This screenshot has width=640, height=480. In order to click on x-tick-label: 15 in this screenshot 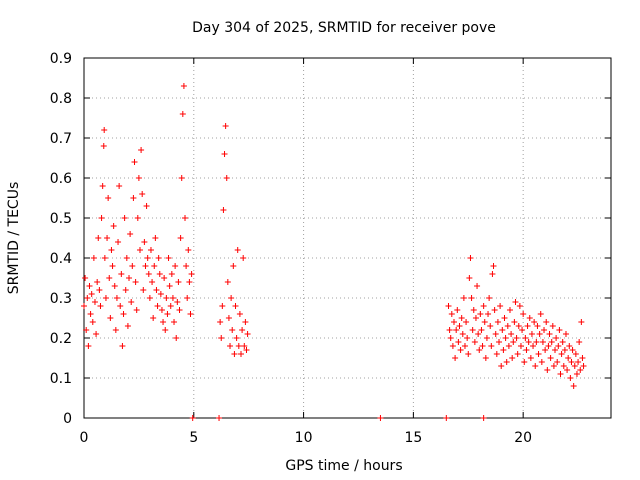, I will do `click(413, 438)`.